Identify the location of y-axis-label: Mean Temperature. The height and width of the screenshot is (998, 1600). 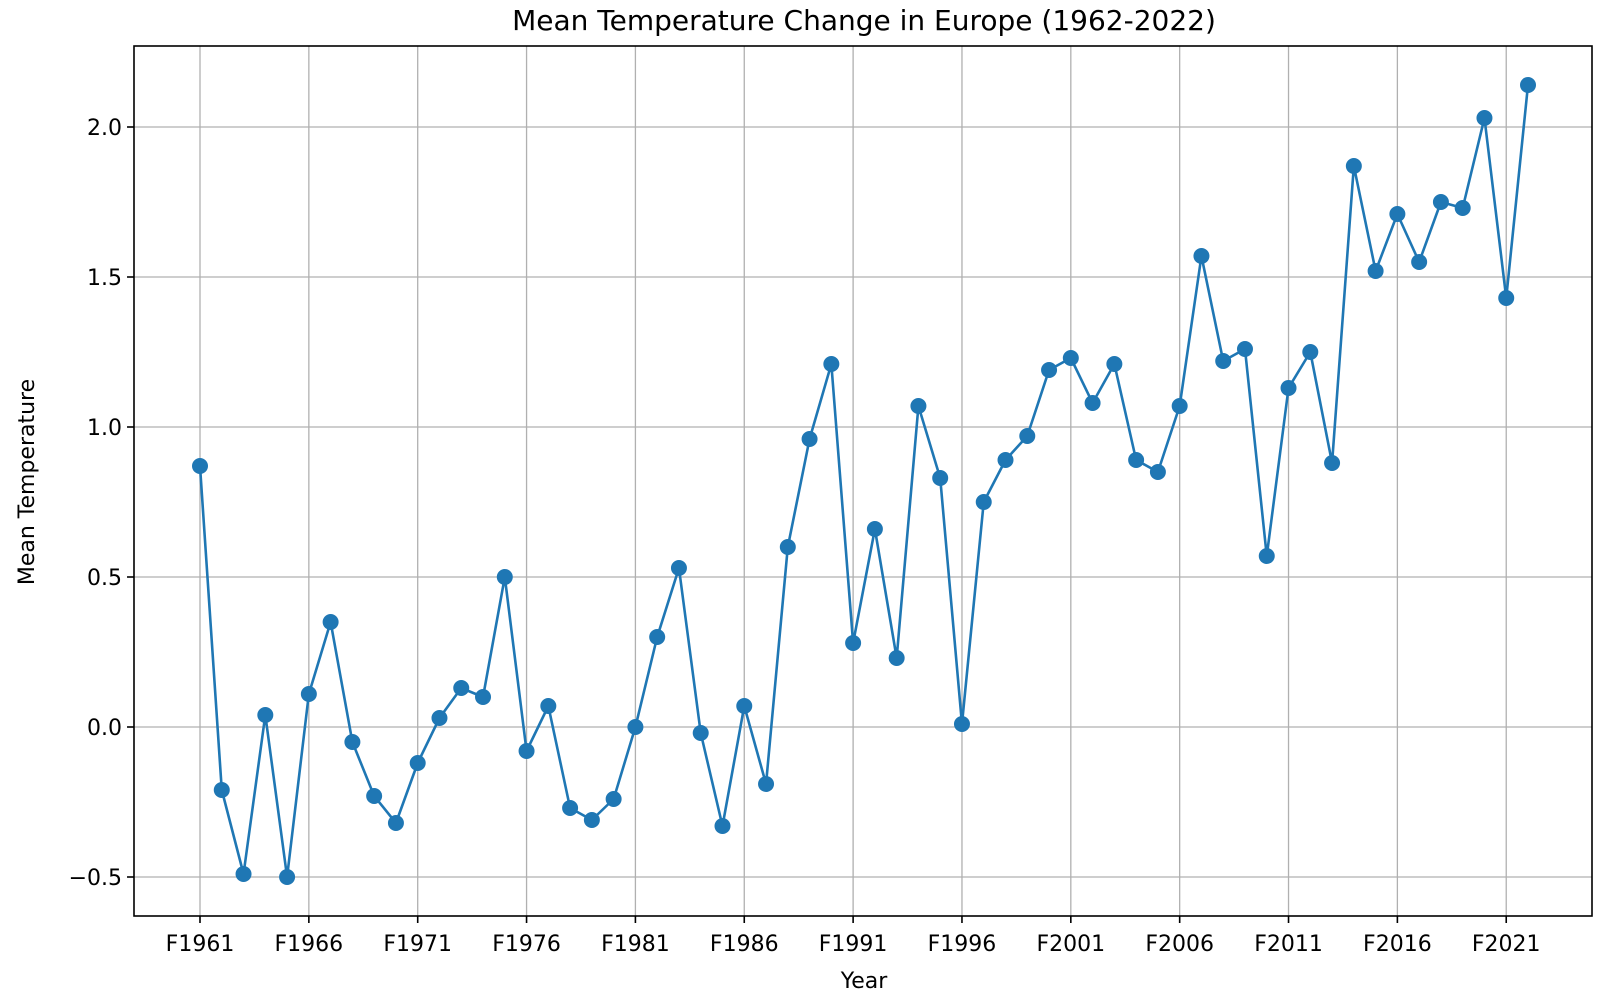
(27, 482).